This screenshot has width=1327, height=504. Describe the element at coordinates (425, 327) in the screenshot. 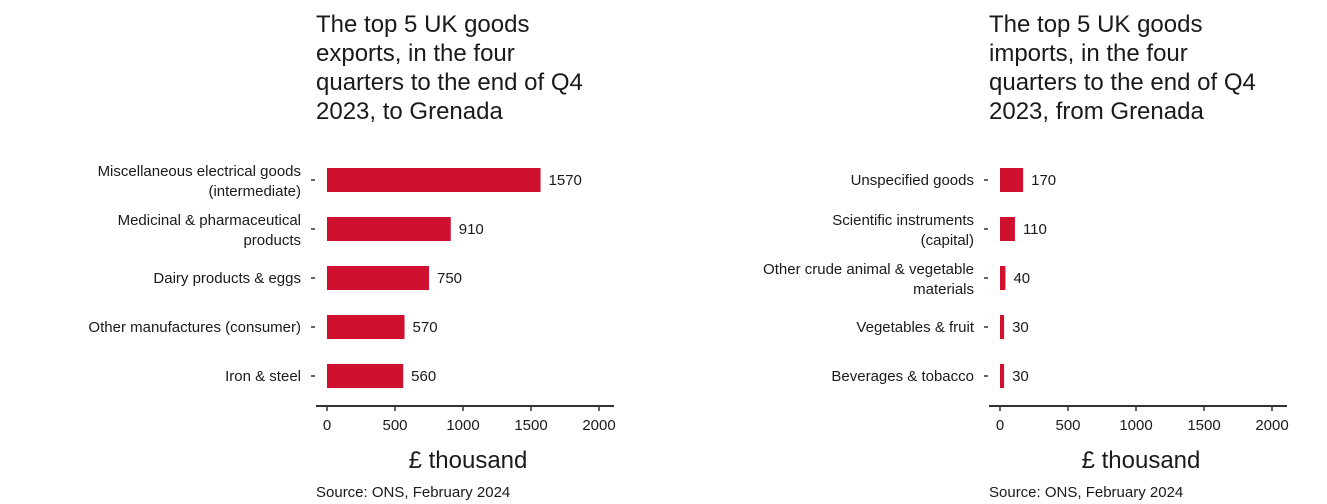

I see `value-label: 570` at that location.